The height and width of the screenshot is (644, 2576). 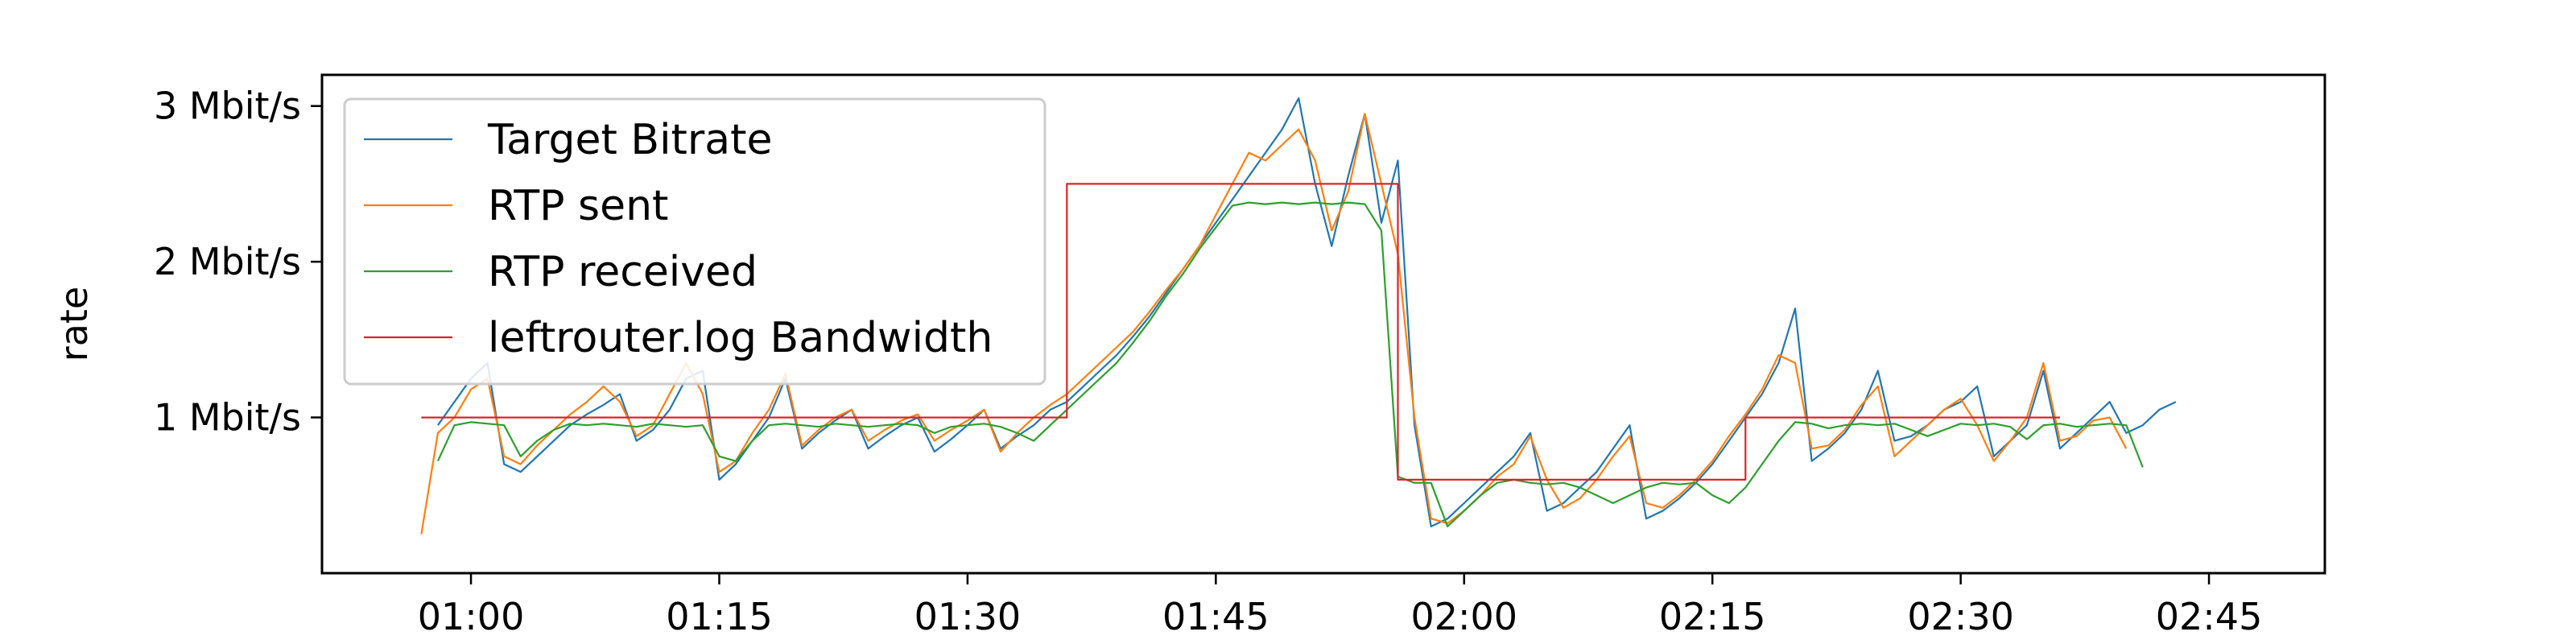 I want to click on legend-label-target-bitrate: Target Bitrate, so click(x=630, y=140).